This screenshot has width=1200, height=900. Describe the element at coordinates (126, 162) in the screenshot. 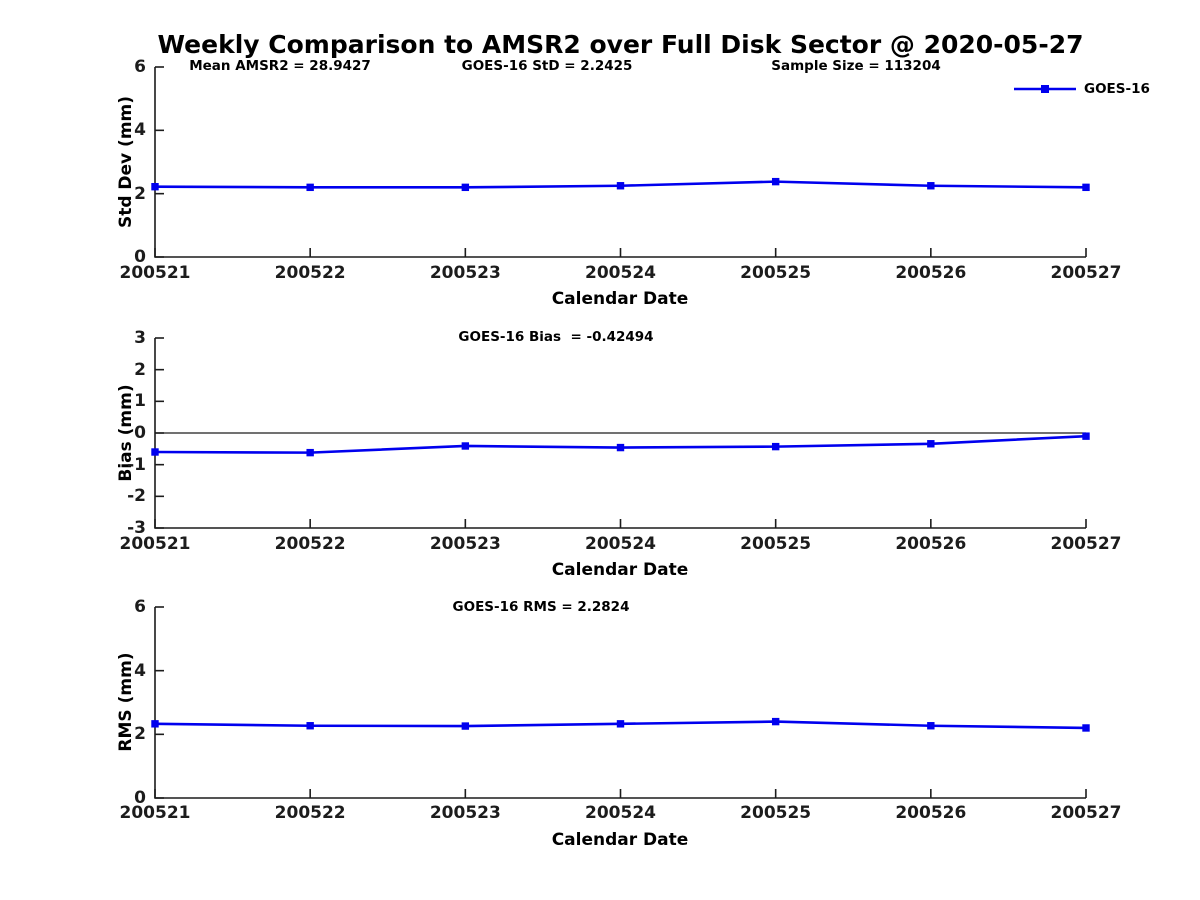

I see `y-axis-label-stddev: Std Dev (mm)` at that location.